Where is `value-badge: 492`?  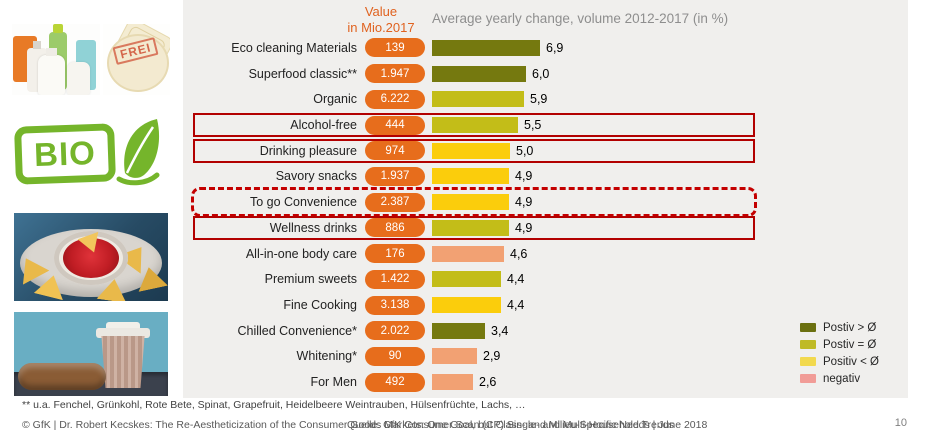 value-badge: 492 is located at coordinates (395, 382).